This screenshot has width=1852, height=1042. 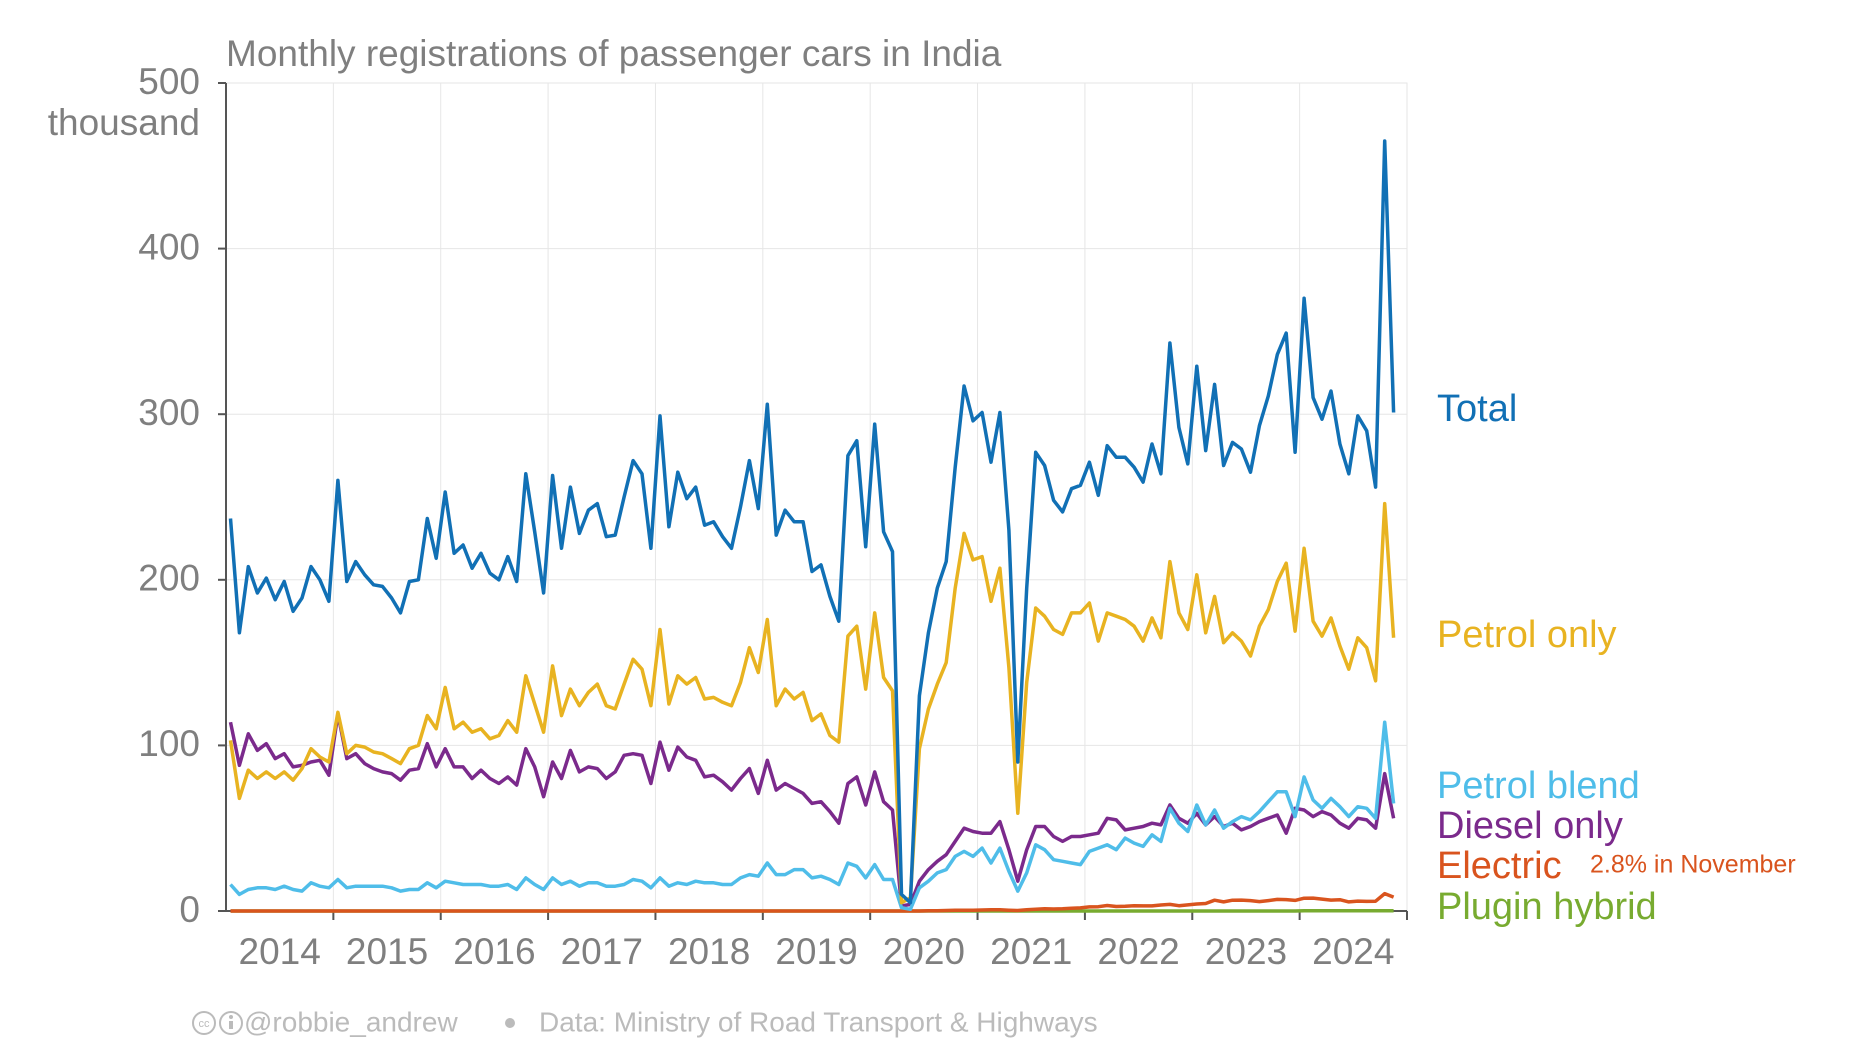 I want to click on x-tick-label: 2020, so click(x=924, y=951).